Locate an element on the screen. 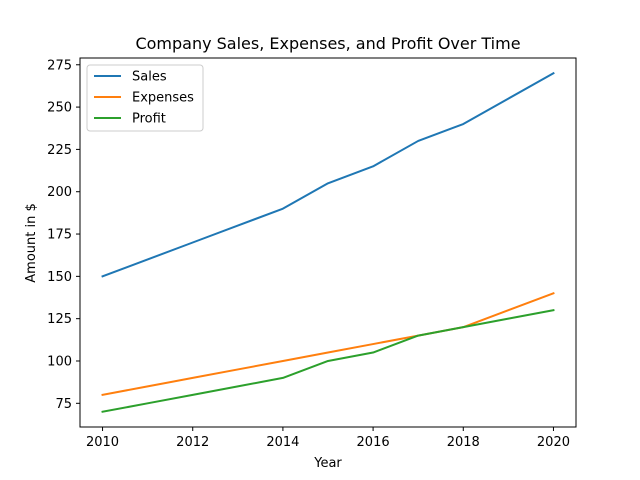  y-tick-label: 250 is located at coordinates (59, 108).